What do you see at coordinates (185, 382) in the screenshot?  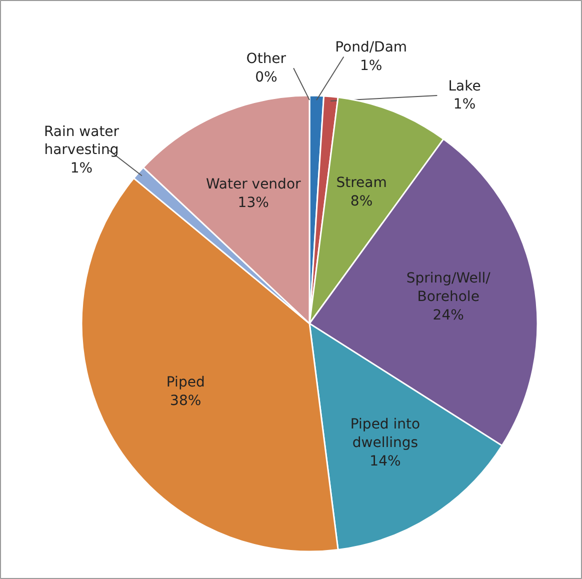 I see `slice-label: Piped` at bounding box center [185, 382].